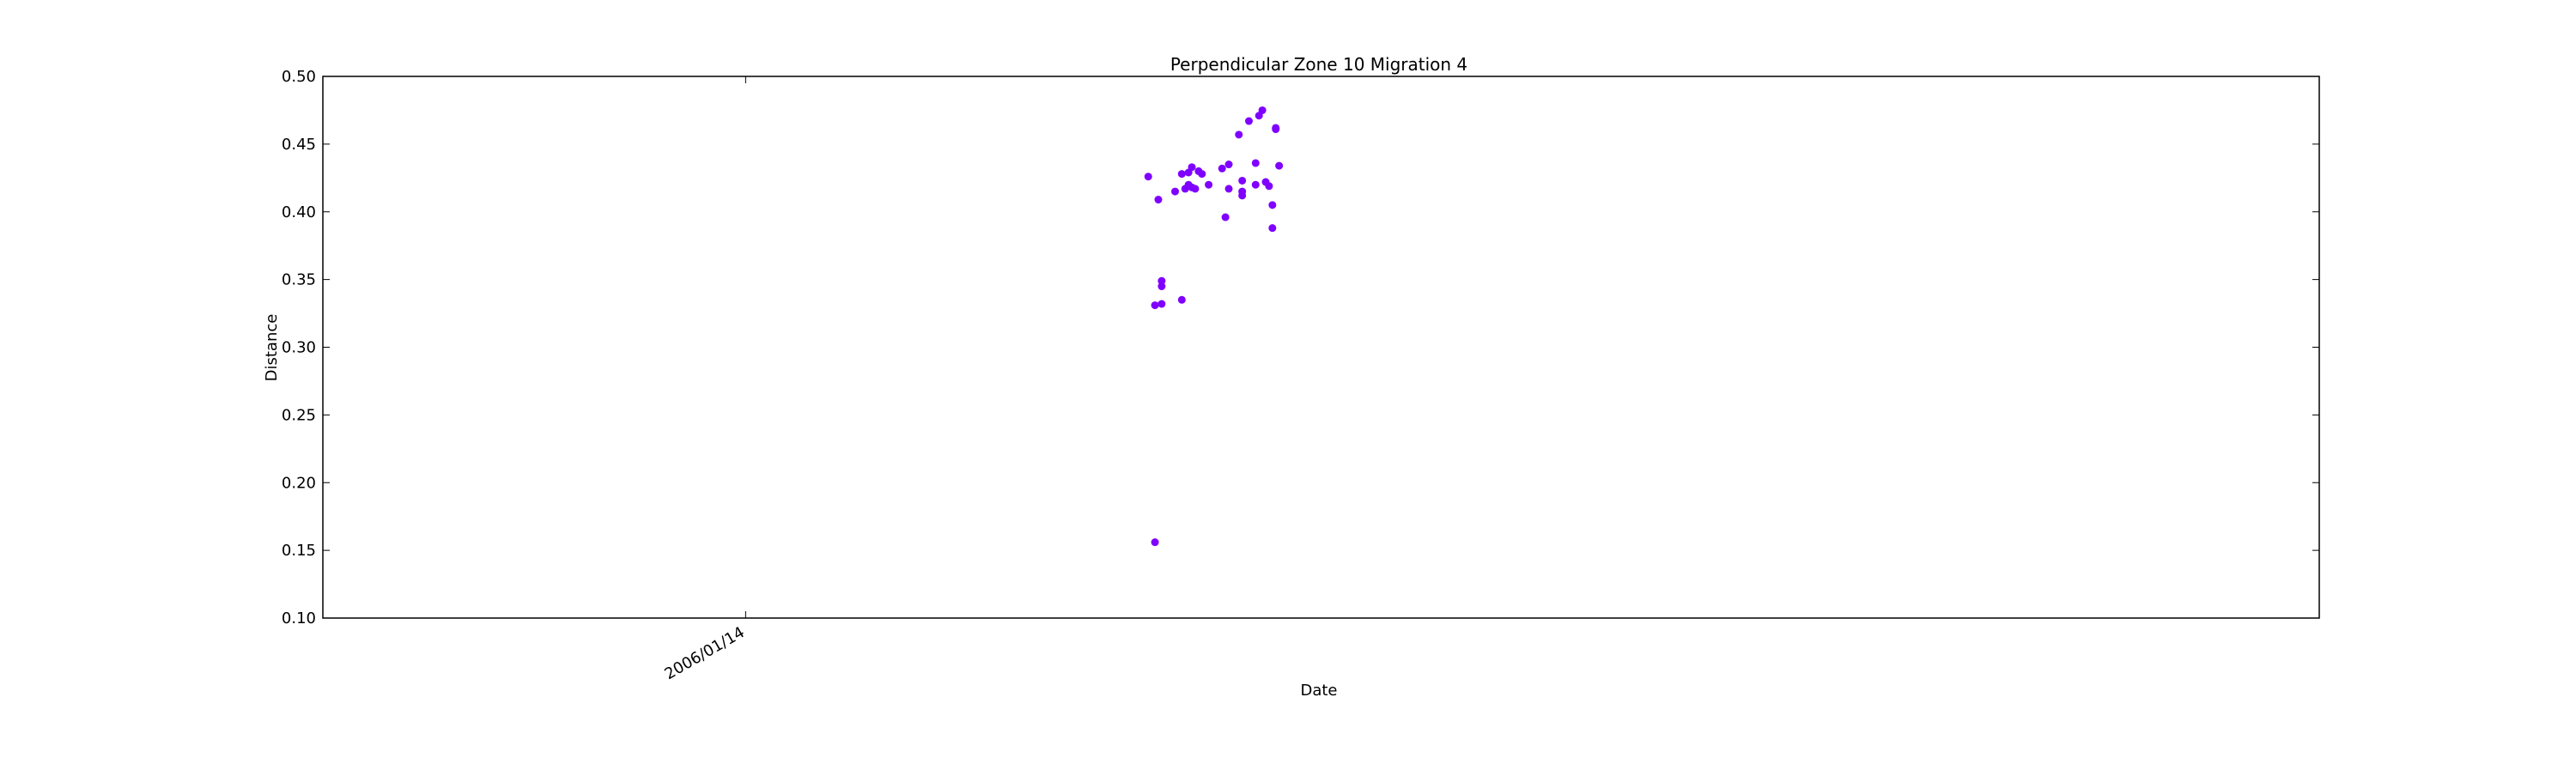  Describe the element at coordinates (299, 551) in the screenshot. I see `y-tick-label: 0.15` at that location.